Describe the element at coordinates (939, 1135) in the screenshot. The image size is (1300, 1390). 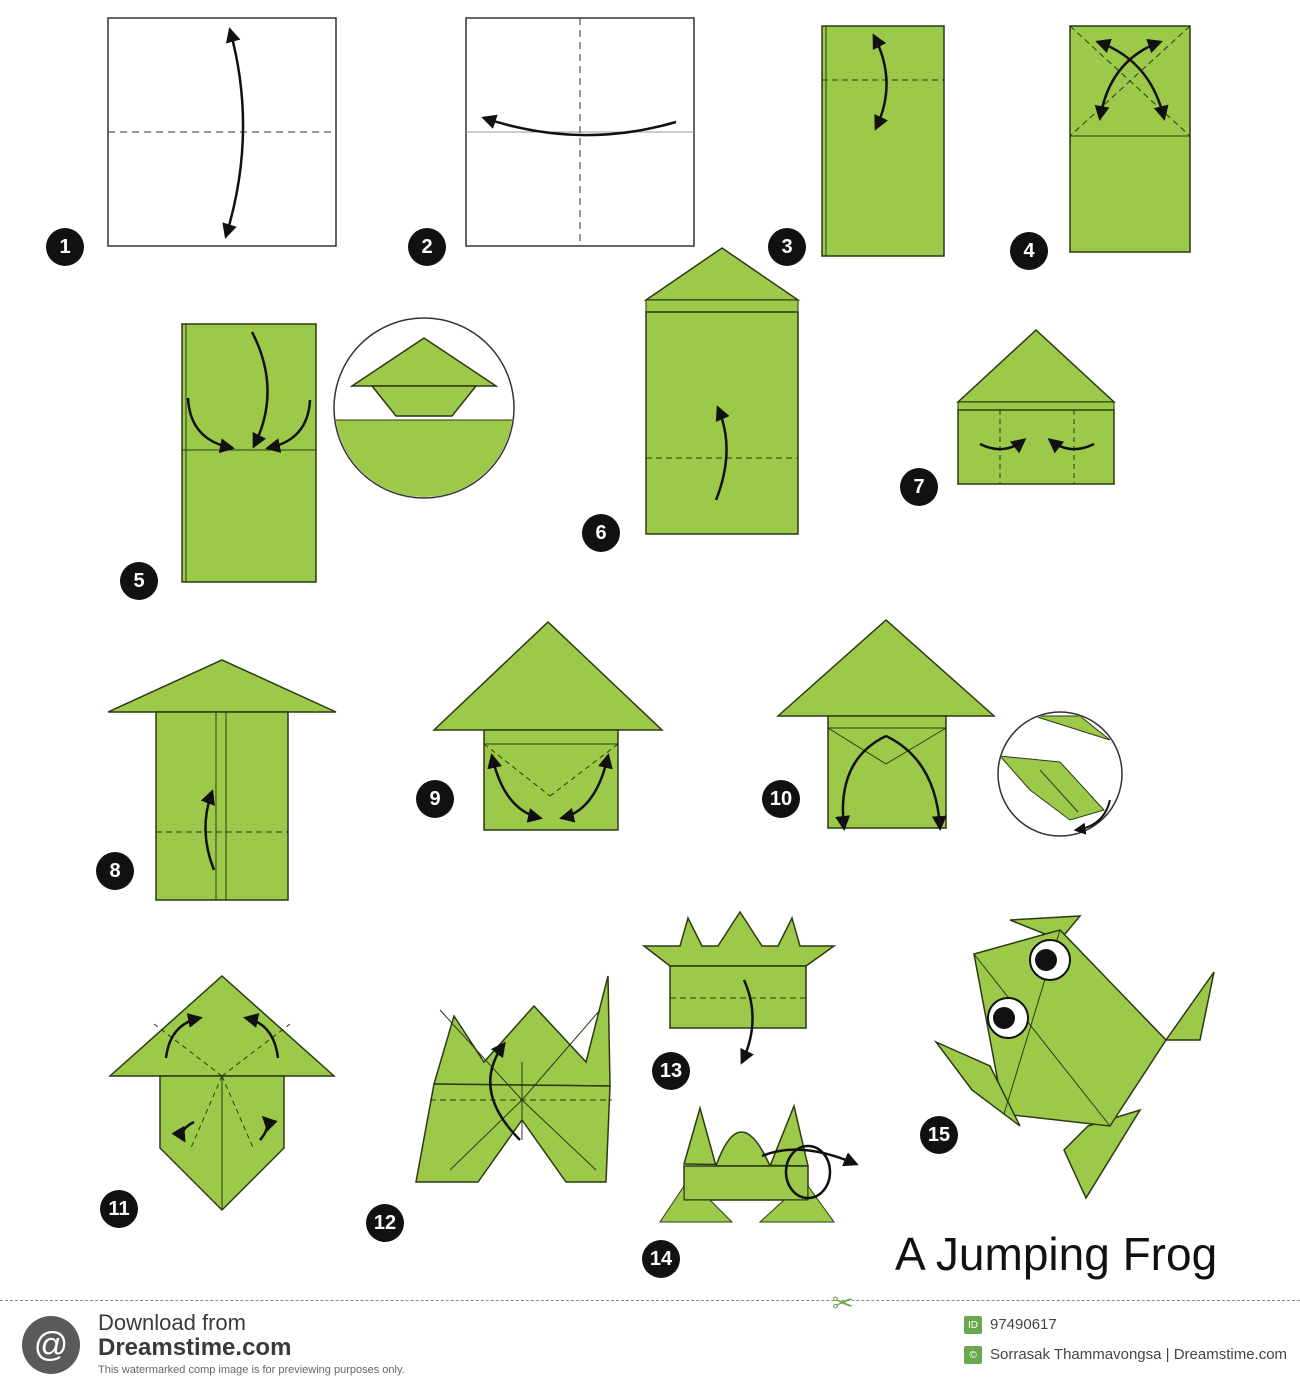
I see `step-number-badge: 15` at that location.